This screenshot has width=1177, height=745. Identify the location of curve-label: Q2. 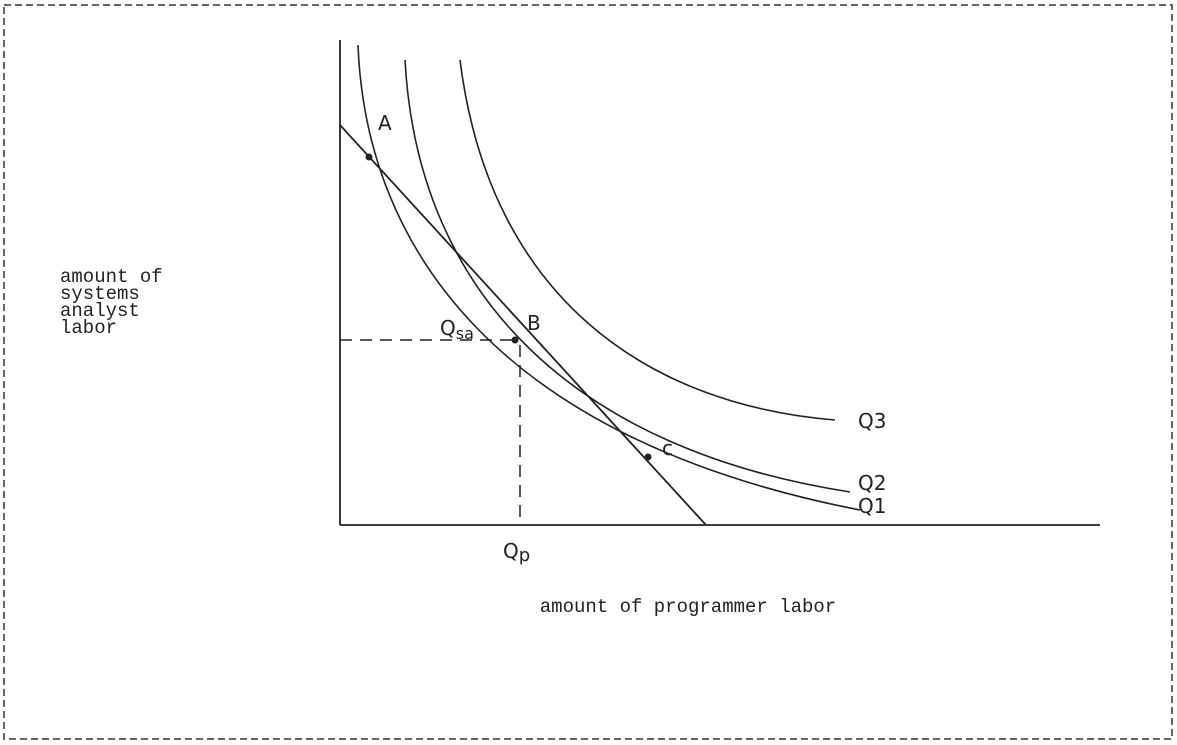
(872, 483).